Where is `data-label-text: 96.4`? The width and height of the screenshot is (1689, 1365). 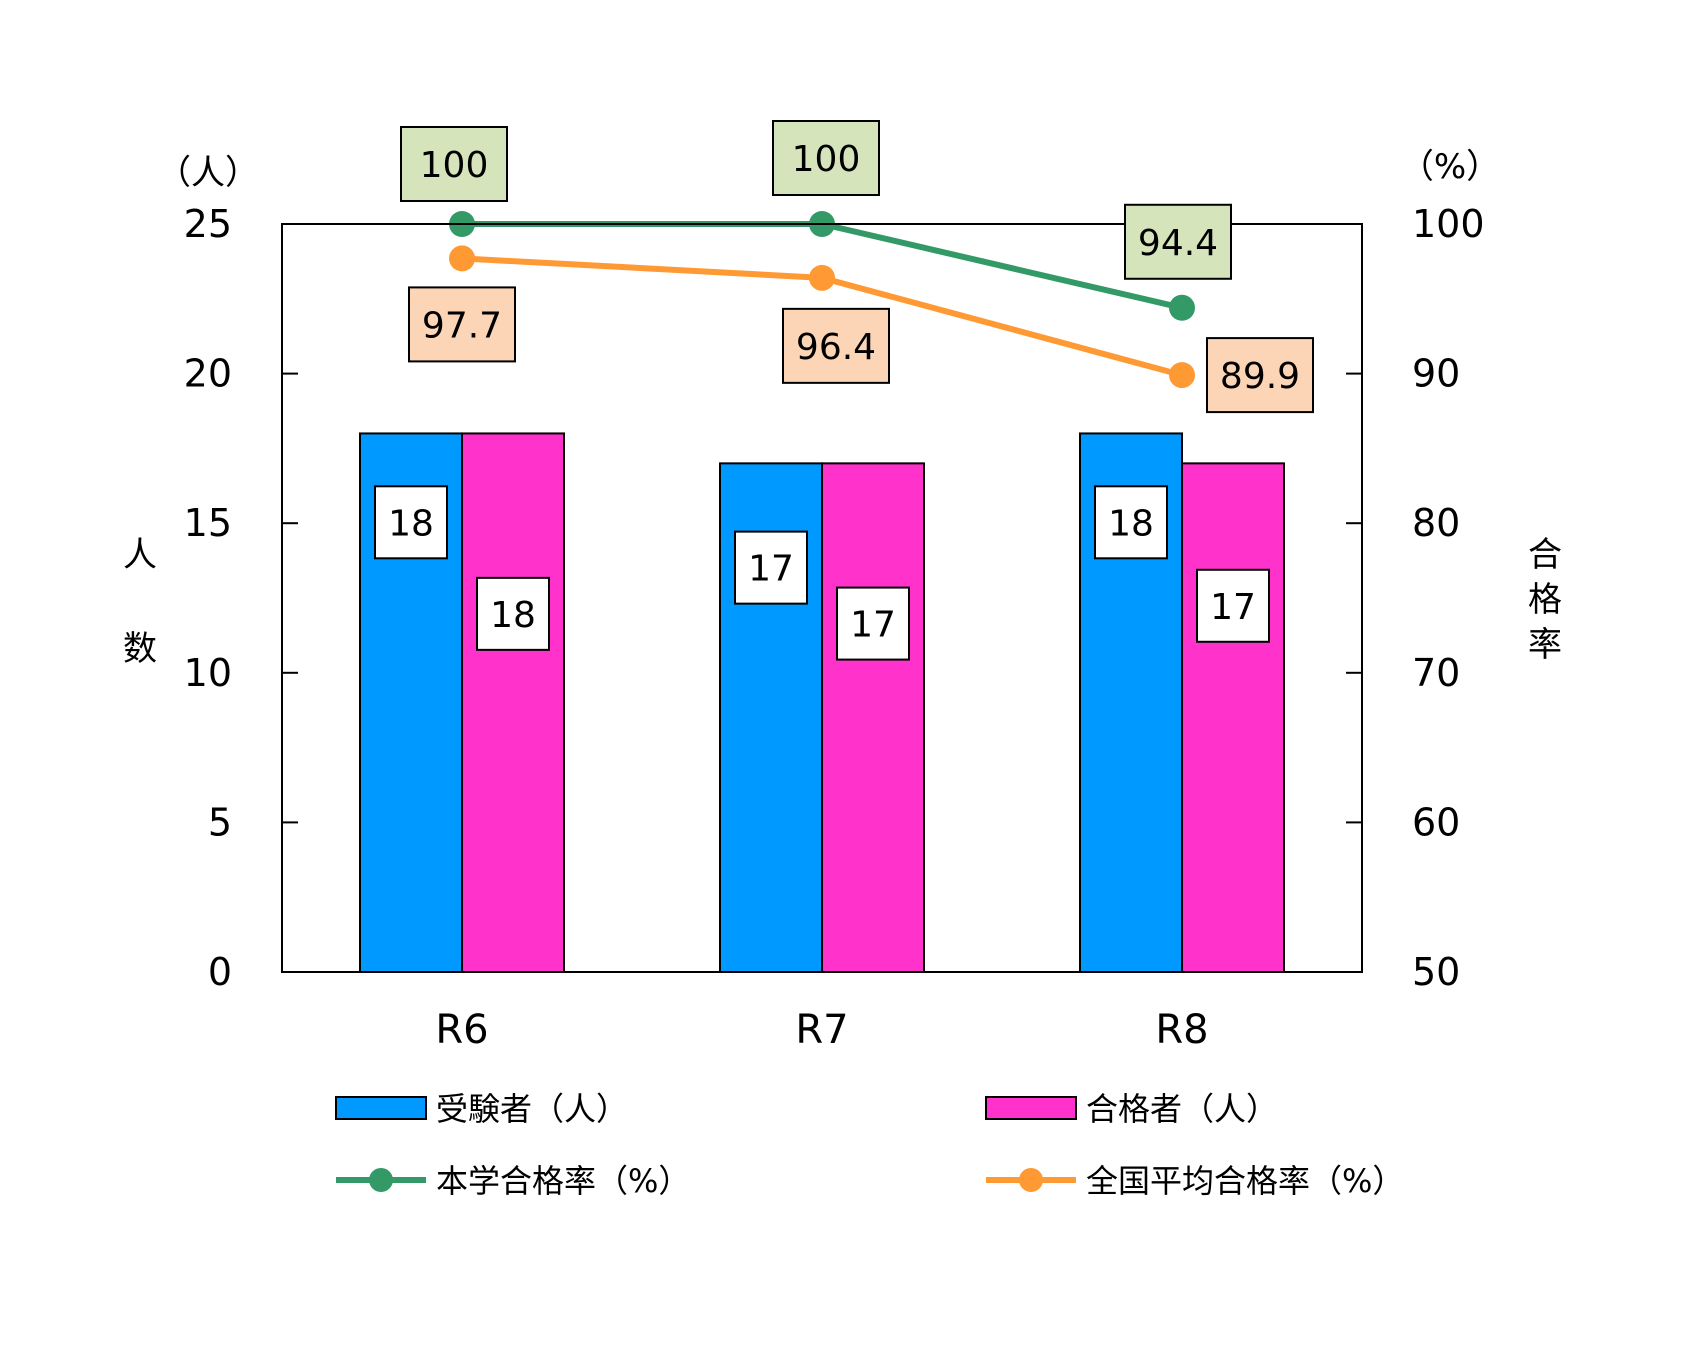 data-label-text: 96.4 is located at coordinates (836, 347).